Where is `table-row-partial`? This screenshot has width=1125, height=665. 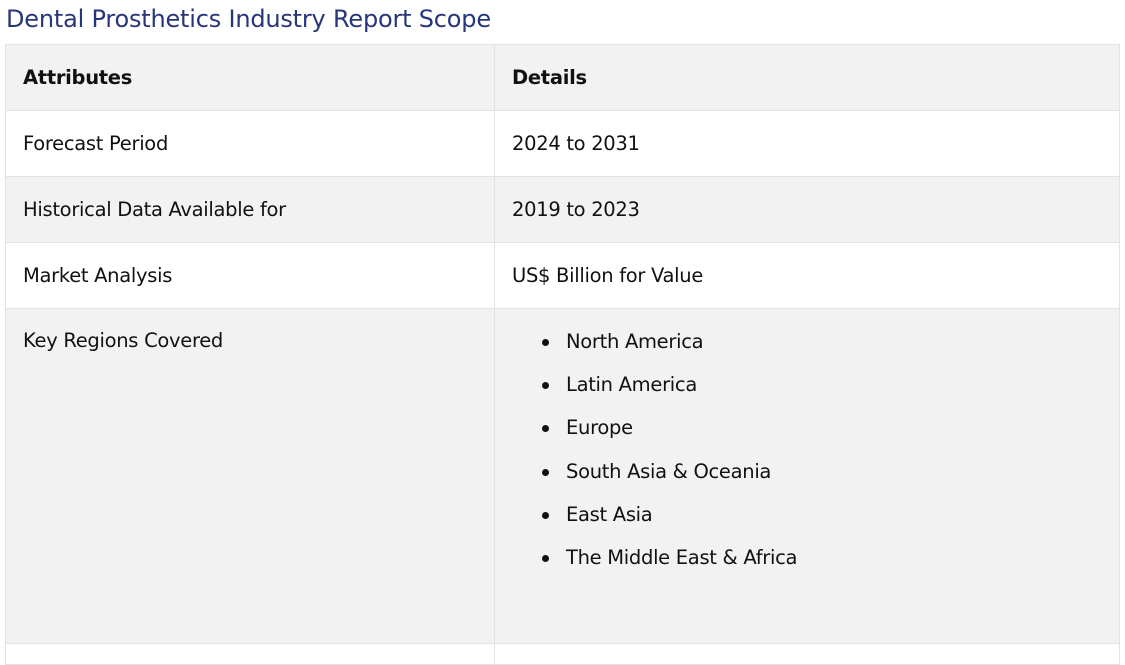
table-row-partial is located at coordinates (562, 654).